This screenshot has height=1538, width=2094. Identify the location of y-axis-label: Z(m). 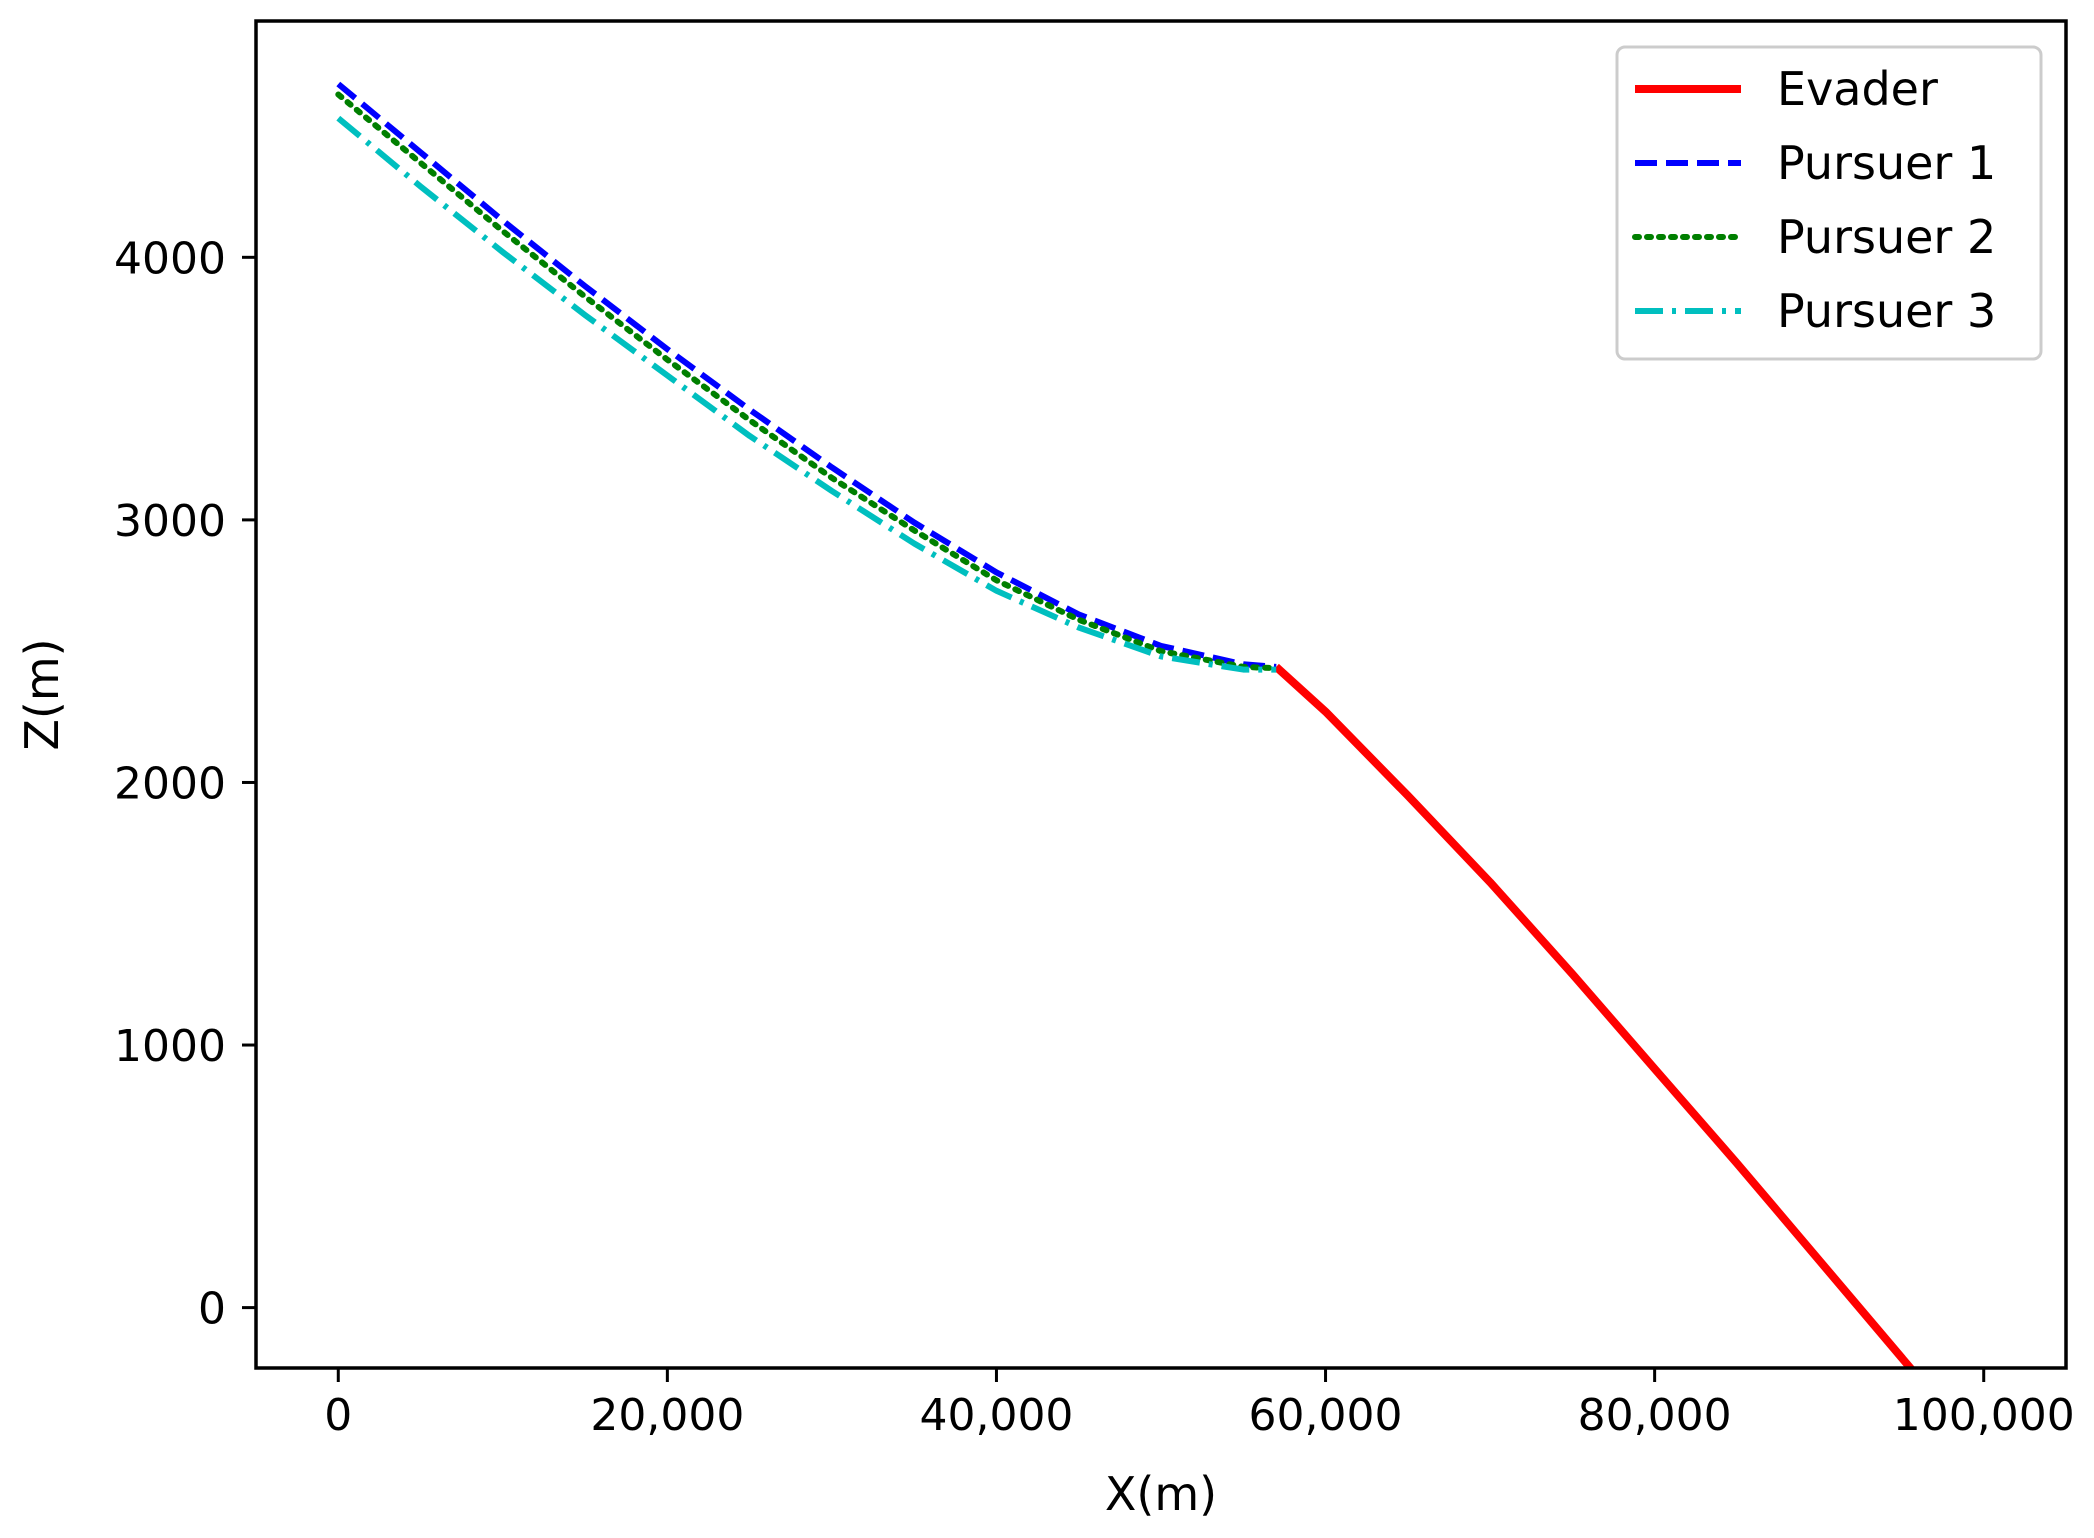
(42, 694).